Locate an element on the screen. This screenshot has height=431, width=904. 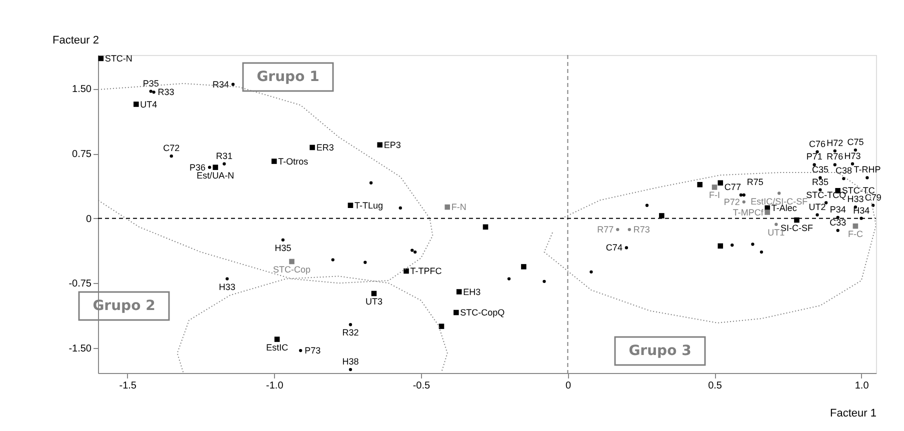
data-label: UT2 is located at coordinates (817, 207).